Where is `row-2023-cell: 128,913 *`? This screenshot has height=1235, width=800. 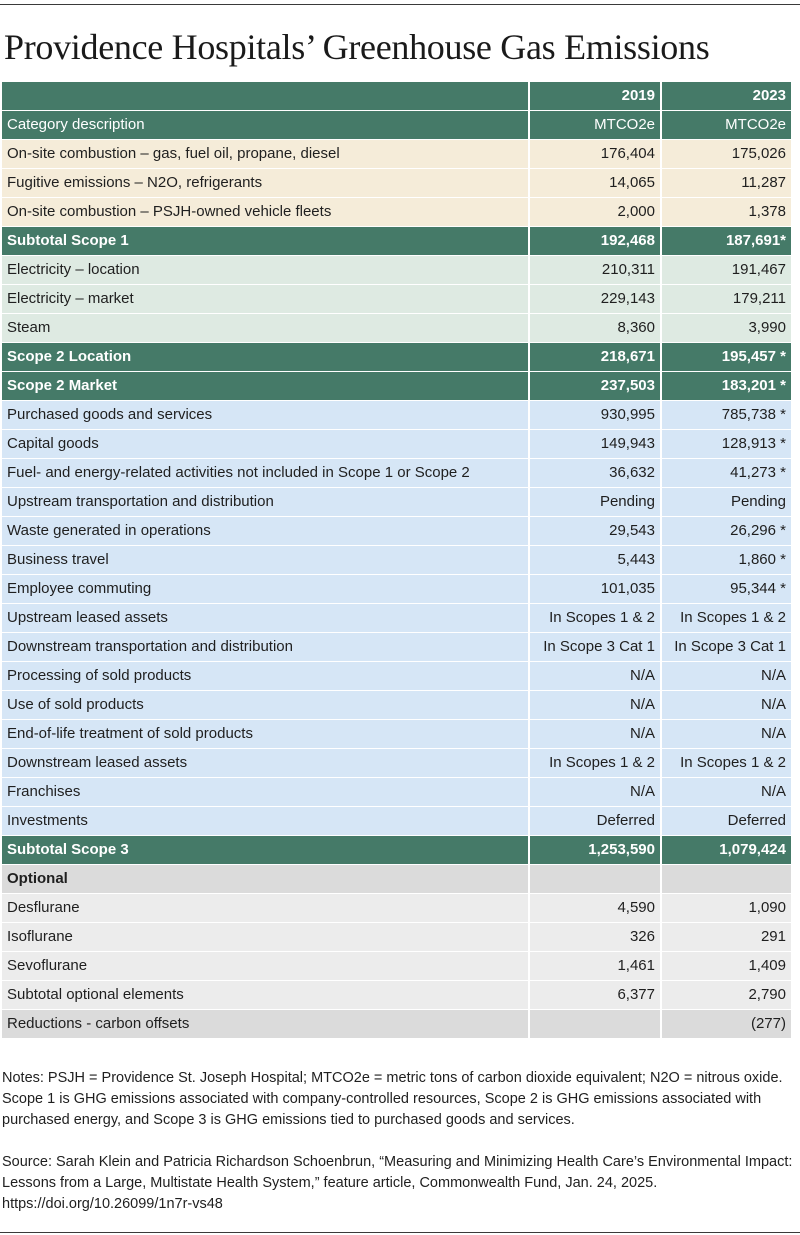
row-2023-cell: 128,913 * is located at coordinates (725, 444).